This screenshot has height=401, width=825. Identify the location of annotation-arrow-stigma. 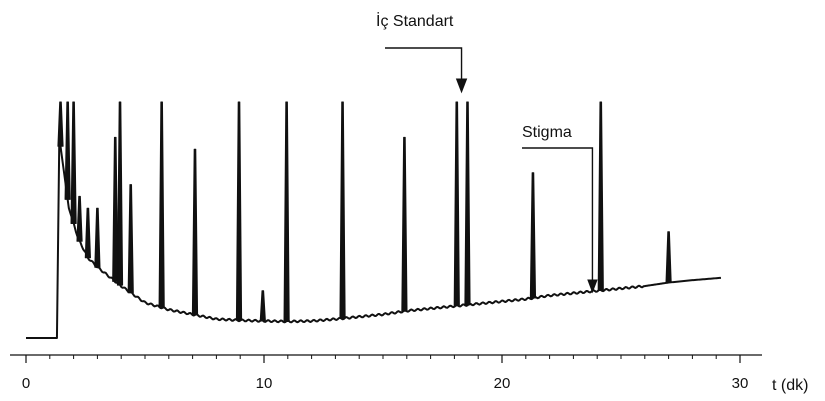
(558, 215).